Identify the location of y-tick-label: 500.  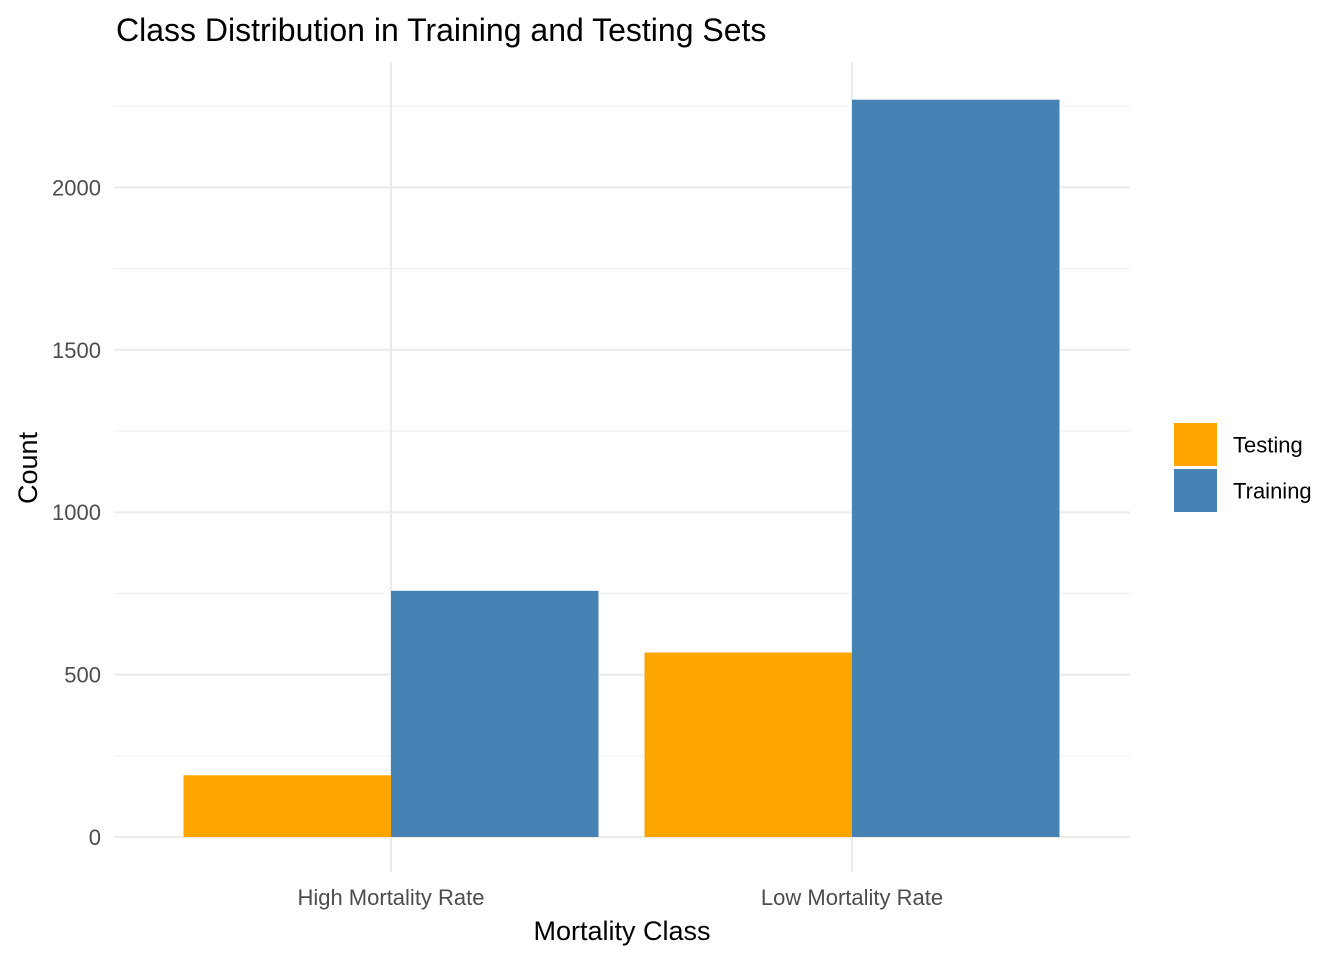
(82, 675).